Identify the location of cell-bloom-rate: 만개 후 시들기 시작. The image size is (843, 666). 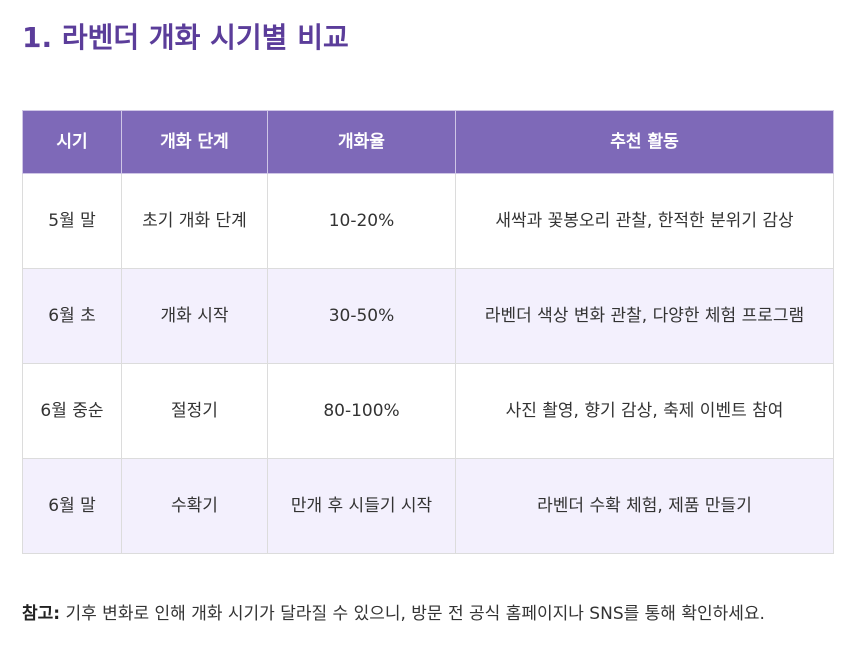
(361, 506).